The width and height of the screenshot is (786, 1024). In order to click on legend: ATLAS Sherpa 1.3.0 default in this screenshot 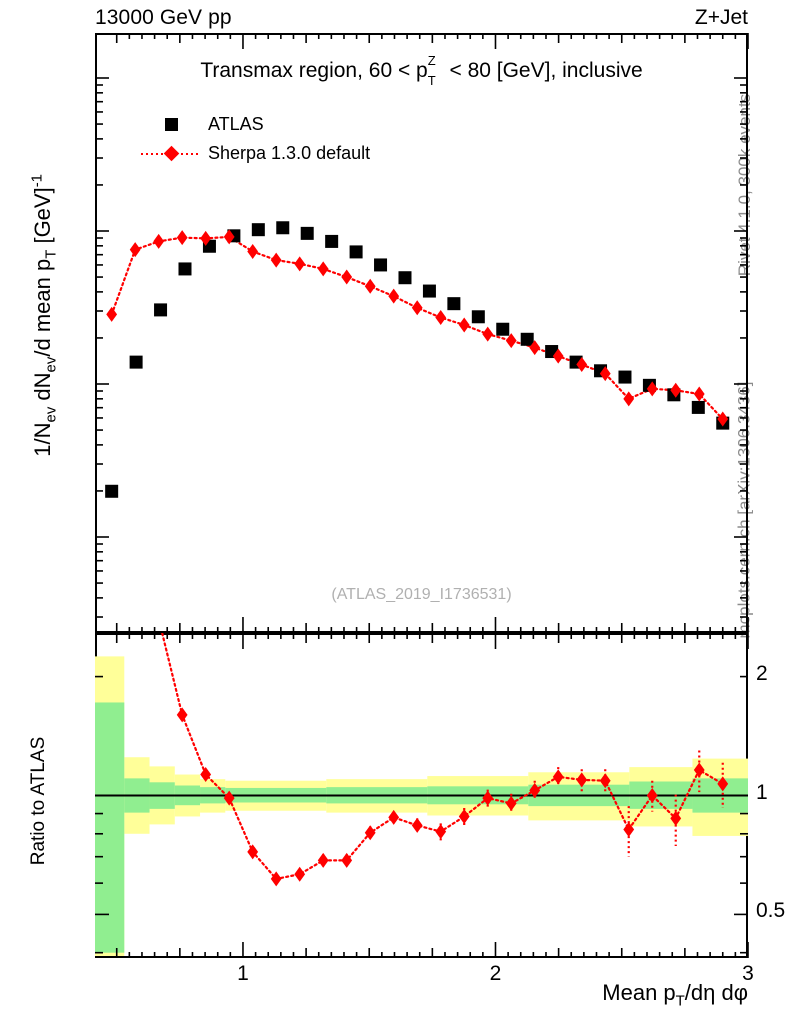, I will do `click(255, 139)`.